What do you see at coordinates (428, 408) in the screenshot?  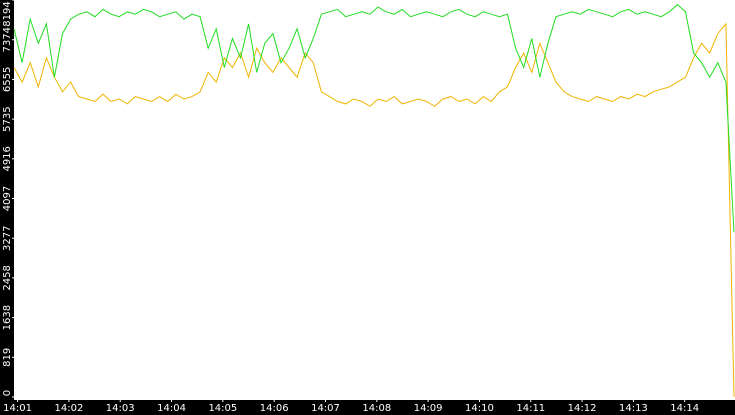 I see `x-tick-label: 14:09` at bounding box center [428, 408].